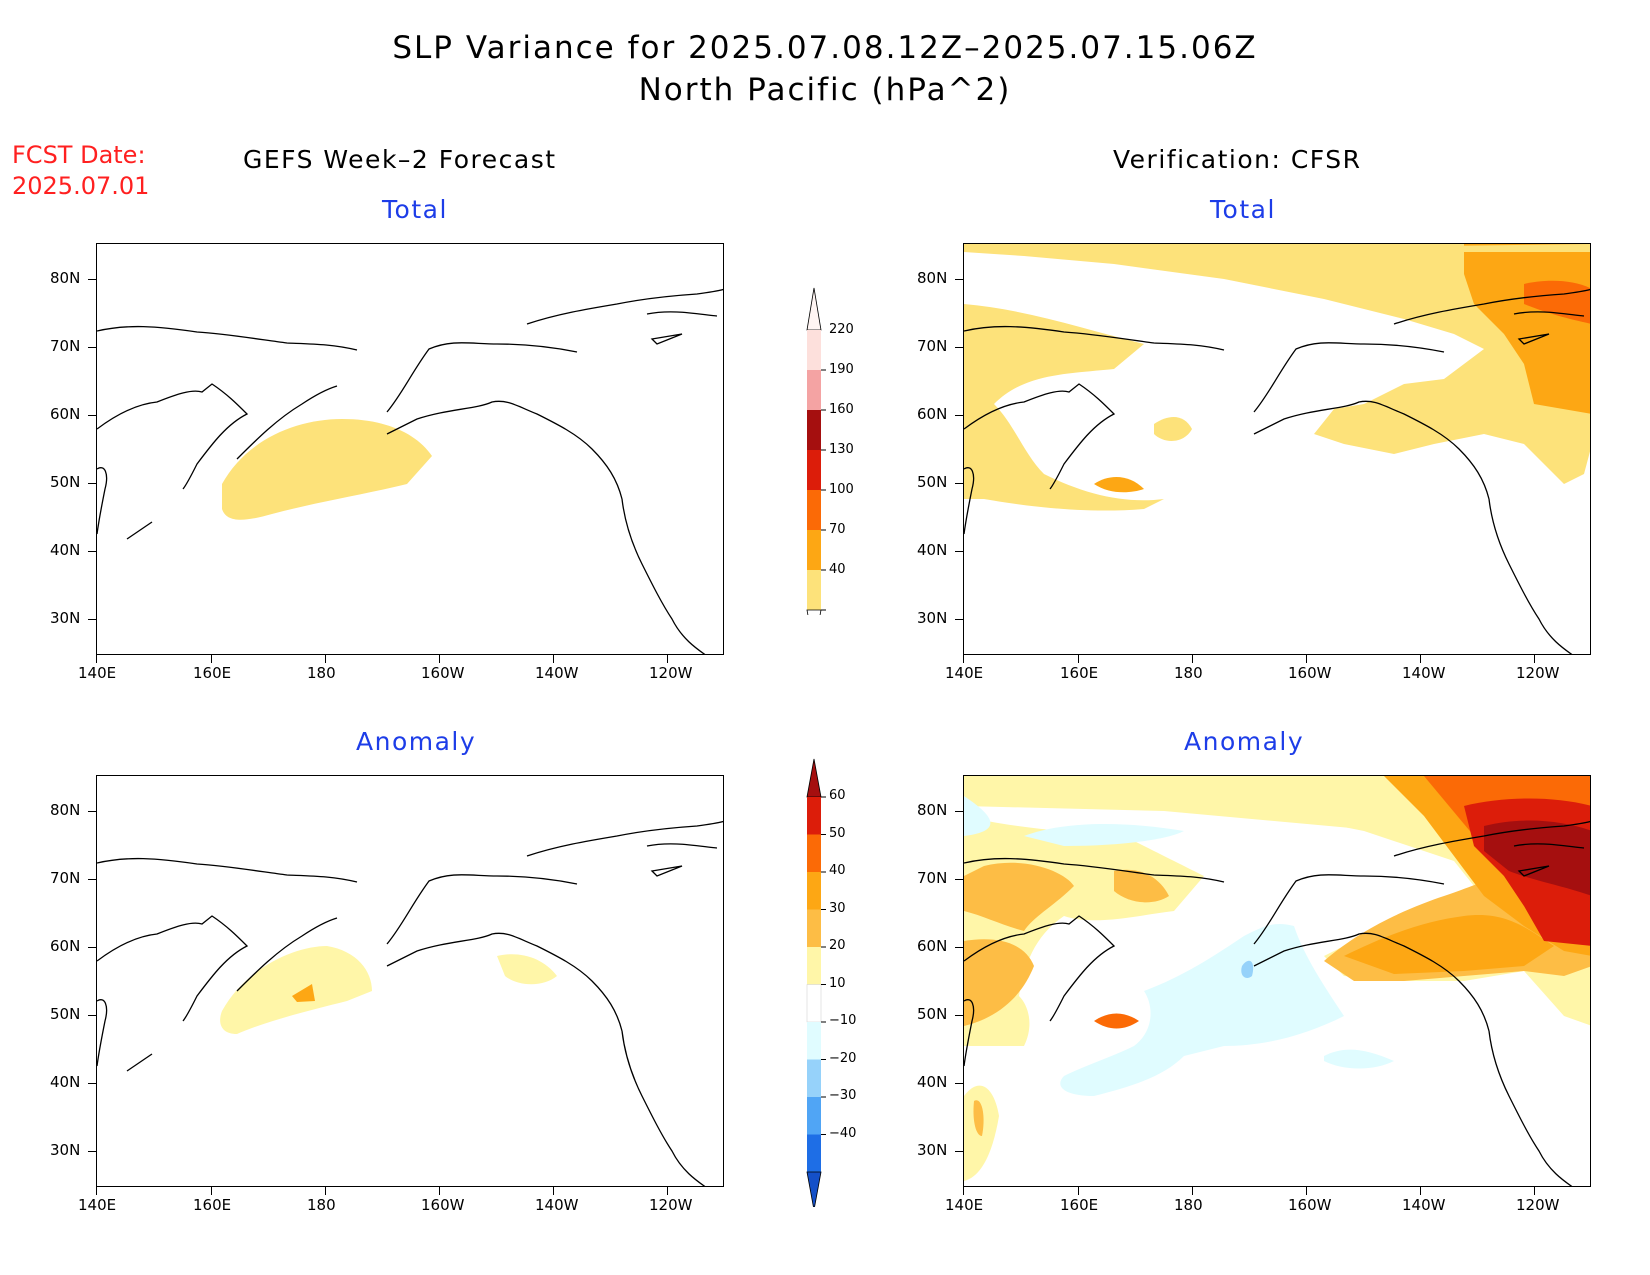 The width and height of the screenshot is (1650, 1275). What do you see at coordinates (837, 833) in the screenshot?
I see `cbar-anom-label: 50` at bounding box center [837, 833].